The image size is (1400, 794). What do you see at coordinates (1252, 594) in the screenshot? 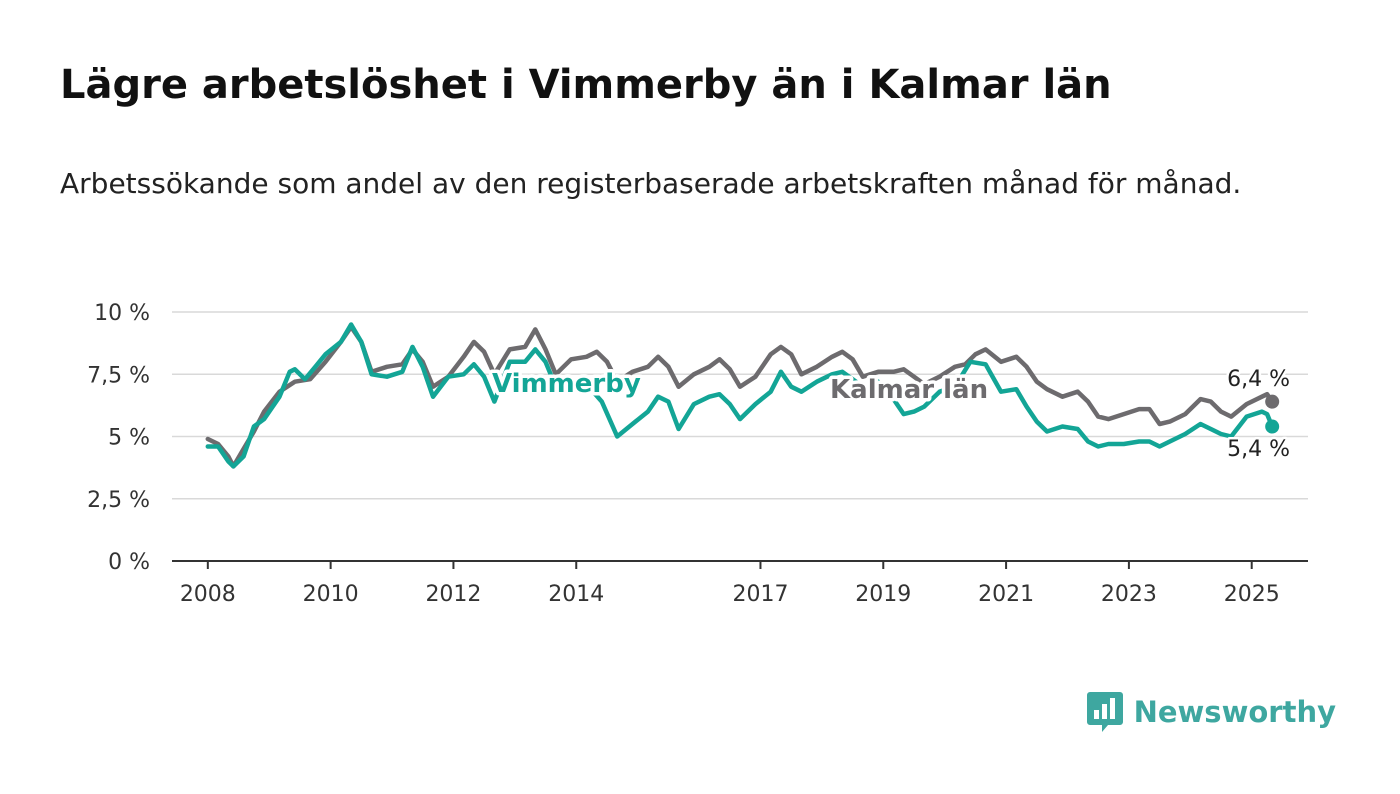
I see `x-tick-label: 2025` at bounding box center [1252, 594].